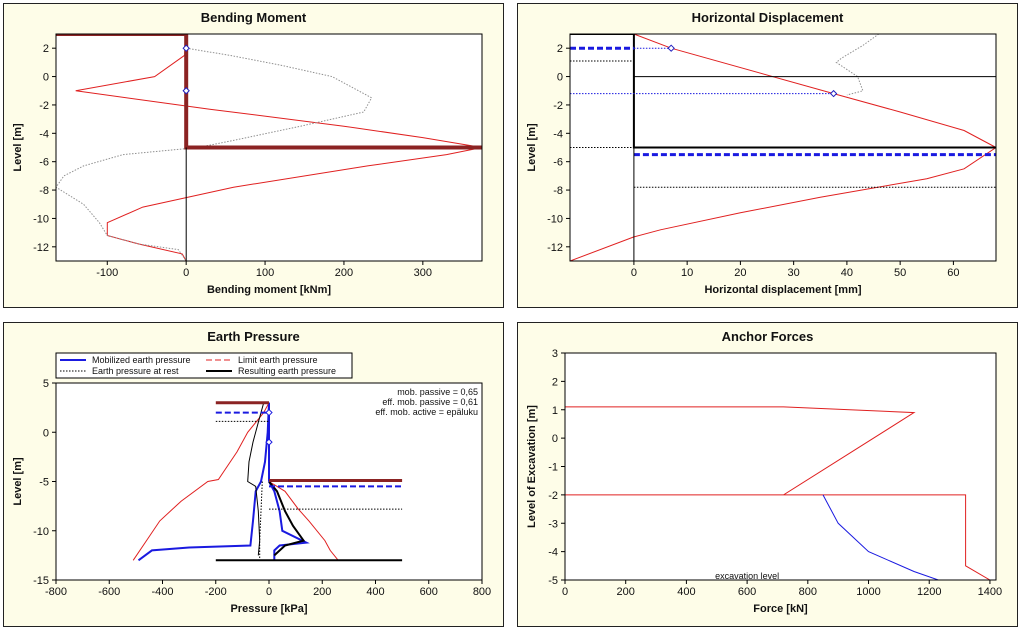 The image size is (1023, 630). Describe the element at coordinates (953, 273) in the screenshot. I see `x-tick-label: 60` at that location.